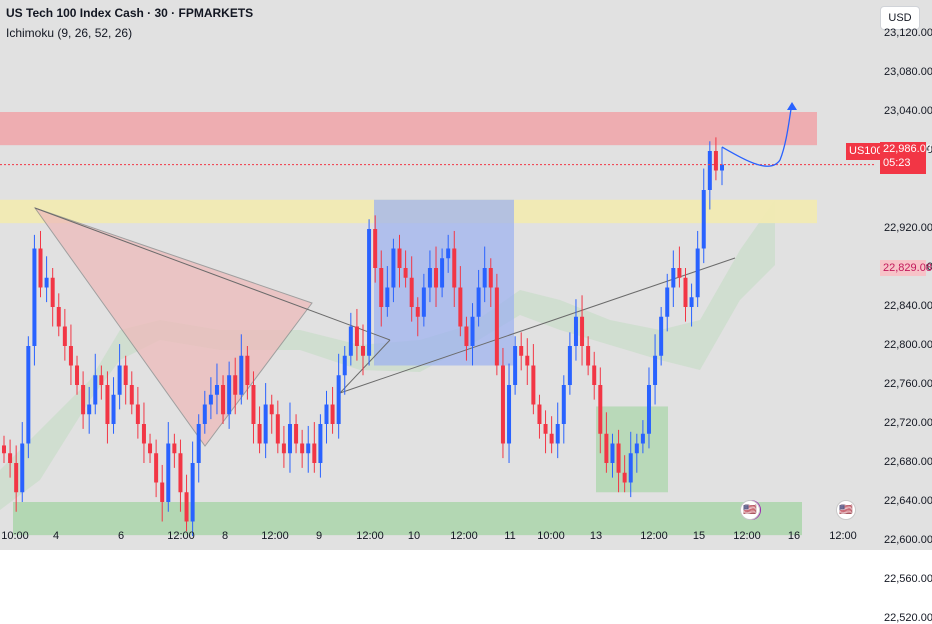 Image resolution: width=932 pixels, height=624 pixels. I want to click on last-price-value: 22,986.03, so click(907, 149).